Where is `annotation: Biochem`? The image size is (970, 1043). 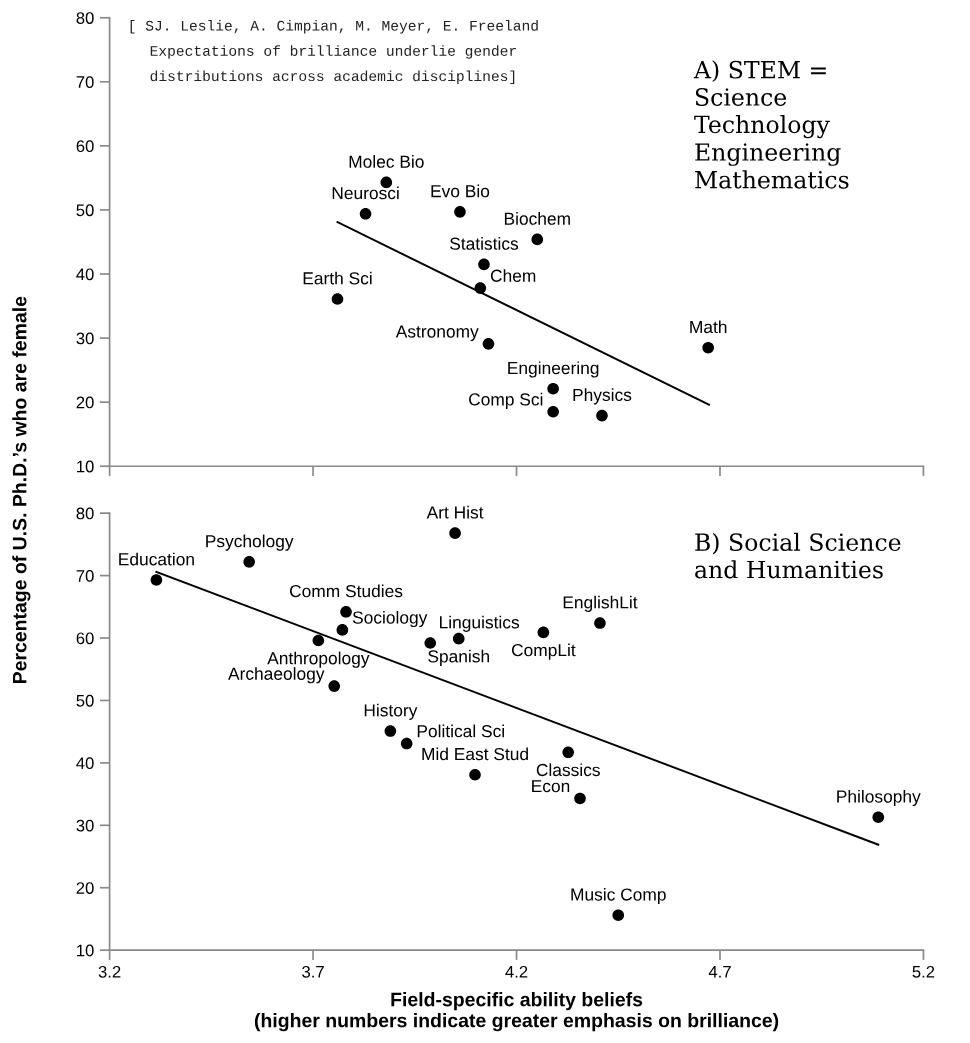
annotation: Biochem is located at coordinates (537, 218).